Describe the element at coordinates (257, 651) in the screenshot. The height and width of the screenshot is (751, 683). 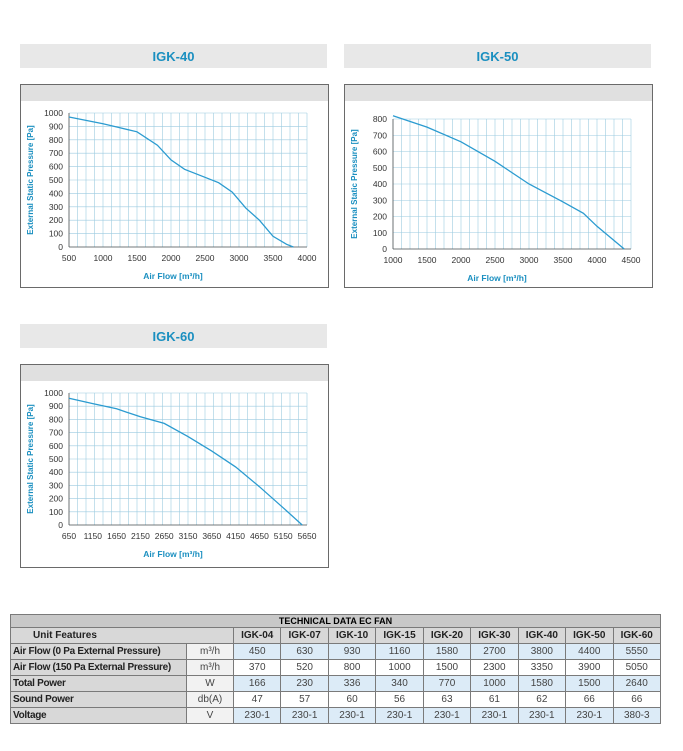
I see `table-cell: 450` at that location.